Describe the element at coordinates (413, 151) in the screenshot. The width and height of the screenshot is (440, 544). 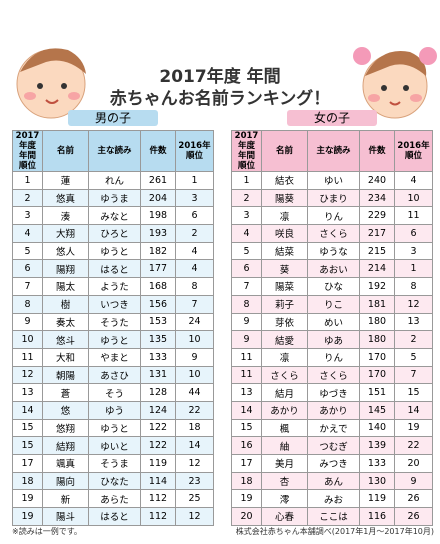
I see `column-header: 2016年 順位` at that location.